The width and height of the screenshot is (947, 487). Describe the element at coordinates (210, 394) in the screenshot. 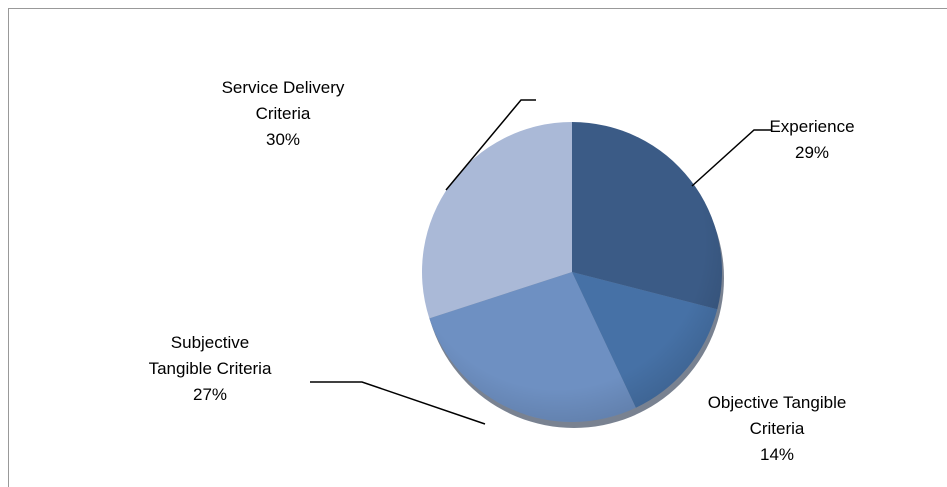

I see `label-value: 27%` at that location.